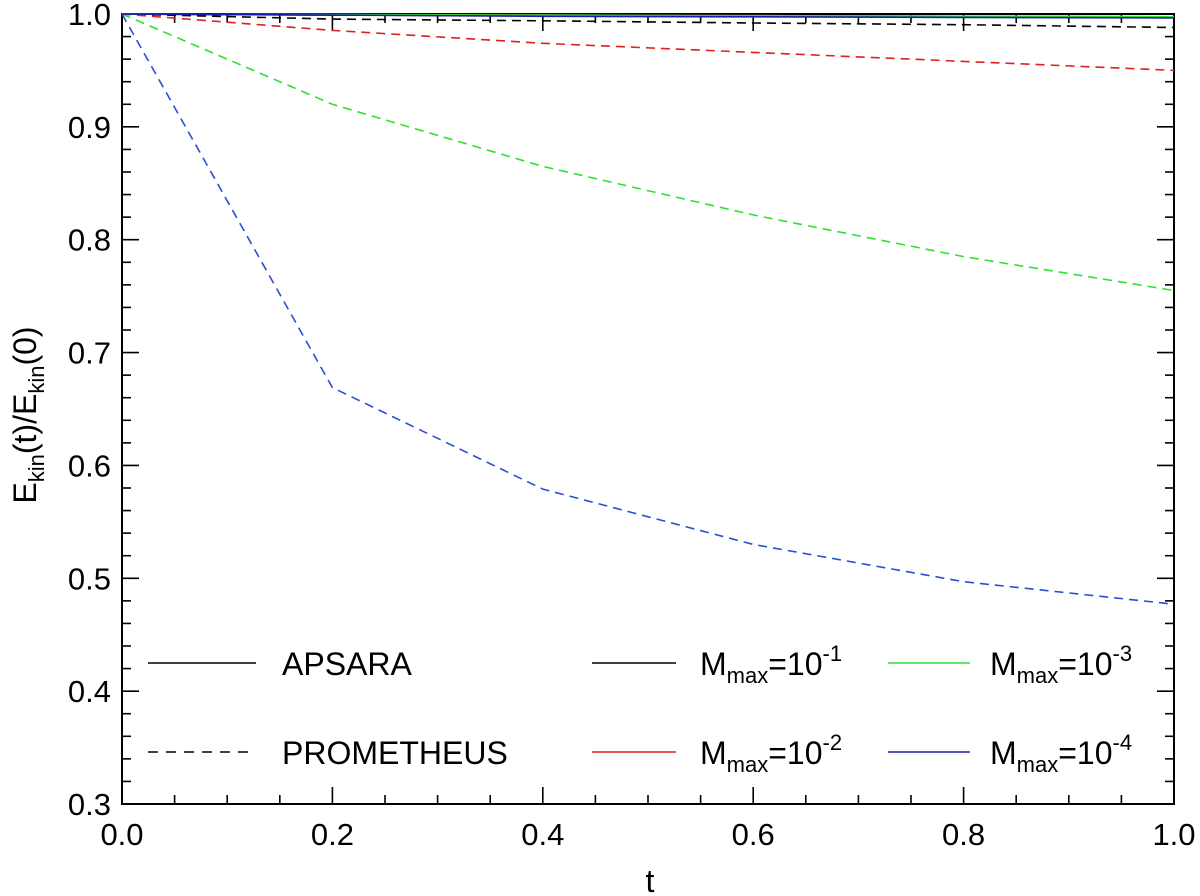 The width and height of the screenshot is (1200, 896). I want to click on x-tick-label: 0.0, so click(121, 834).